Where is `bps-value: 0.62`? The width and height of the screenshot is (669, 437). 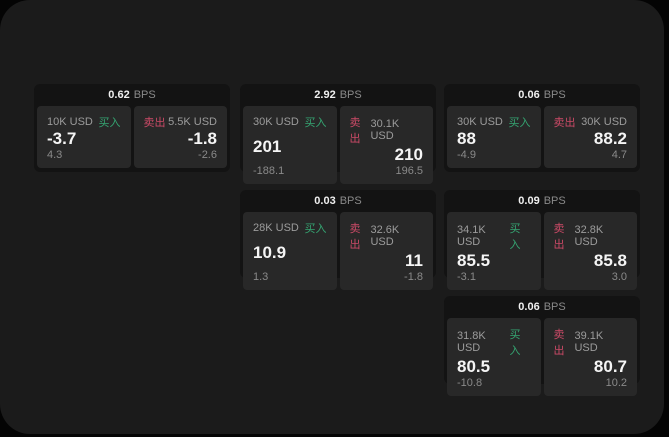
bps-value: 0.62 is located at coordinates (119, 95).